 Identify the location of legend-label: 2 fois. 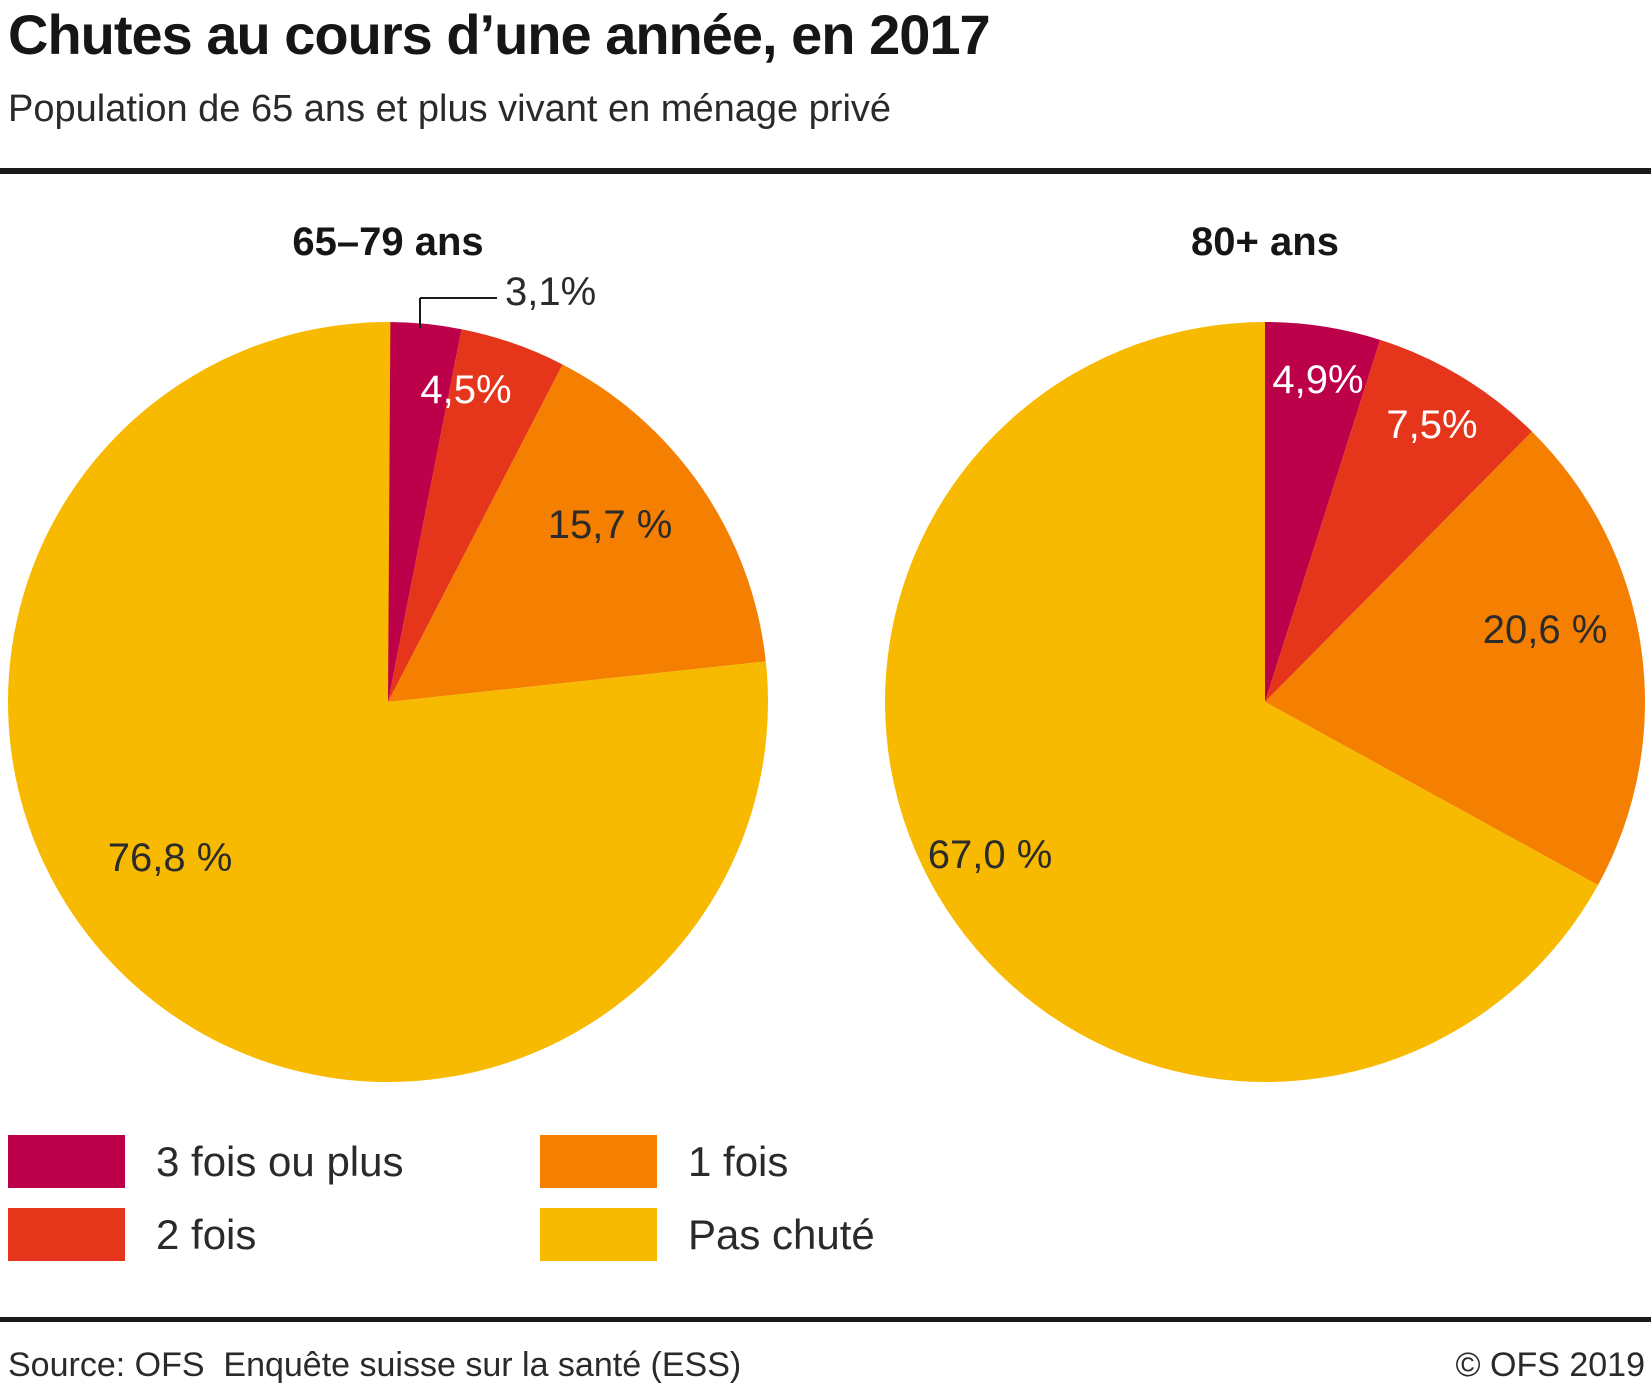
(206, 1234).